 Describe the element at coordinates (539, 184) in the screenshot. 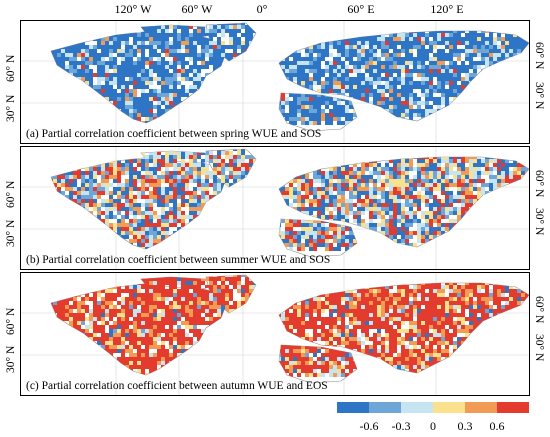

I see `lat-label-b-60n-right: 60° N` at that location.